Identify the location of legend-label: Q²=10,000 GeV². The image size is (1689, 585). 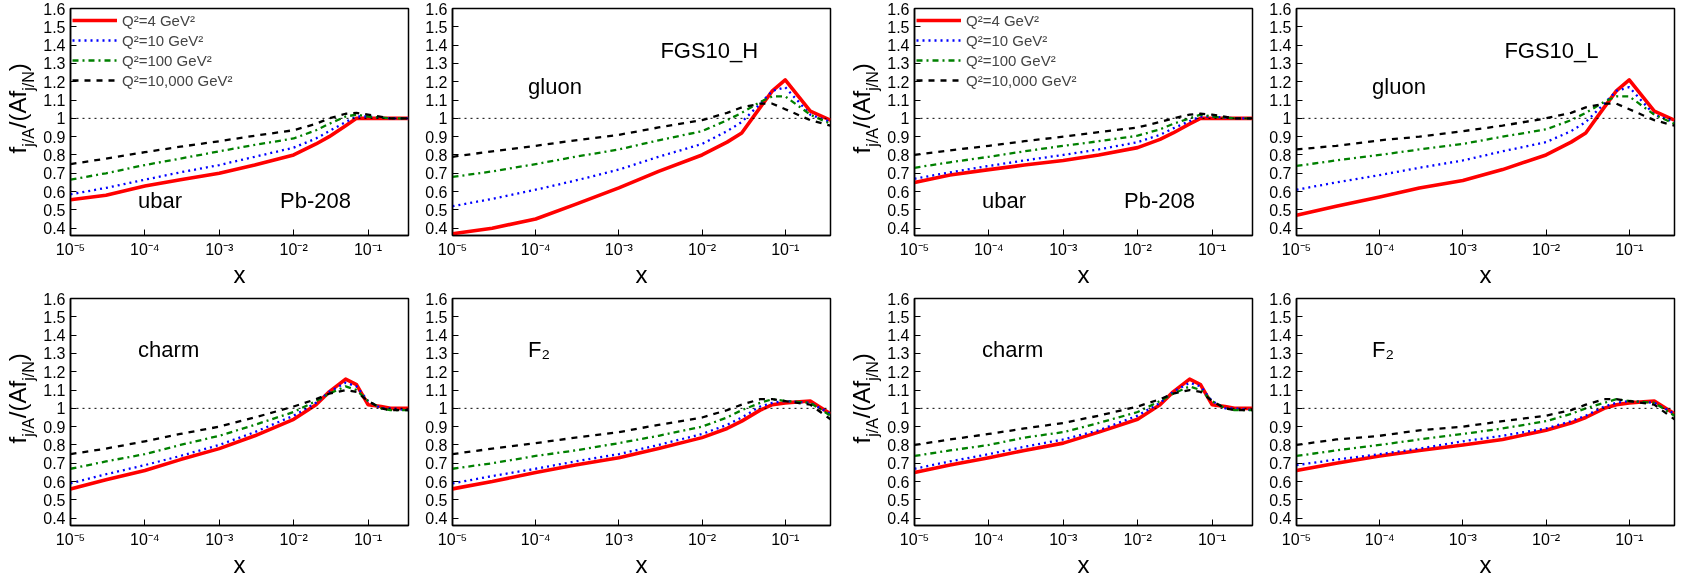
(1021, 80).